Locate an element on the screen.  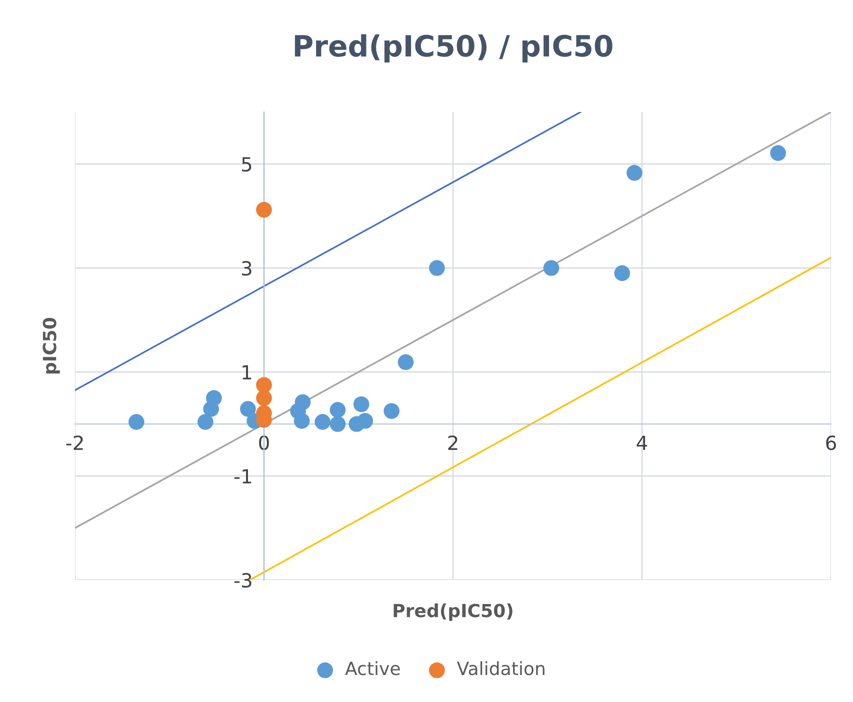
x-tick-label: 6 is located at coordinates (831, 442).